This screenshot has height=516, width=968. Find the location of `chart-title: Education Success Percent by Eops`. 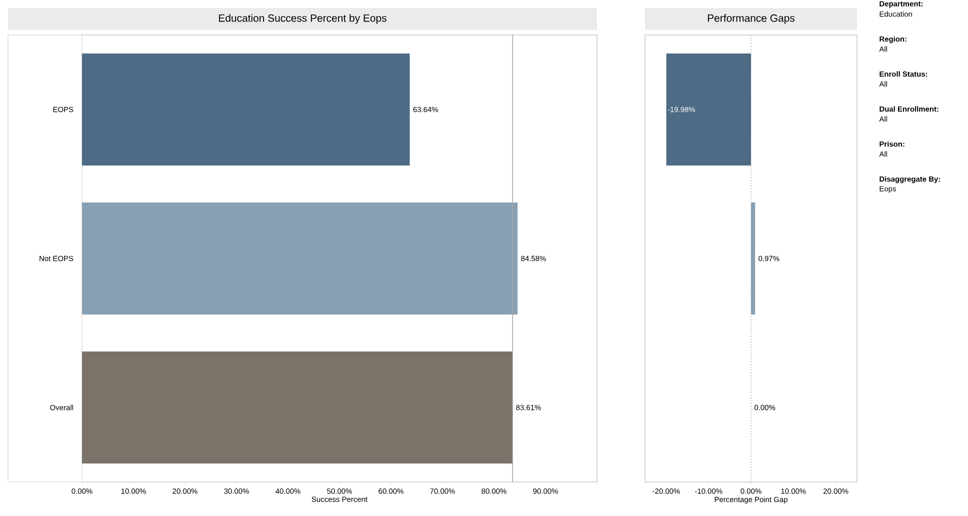

chart-title: Education Success Percent by Eops is located at coordinates (302, 19).